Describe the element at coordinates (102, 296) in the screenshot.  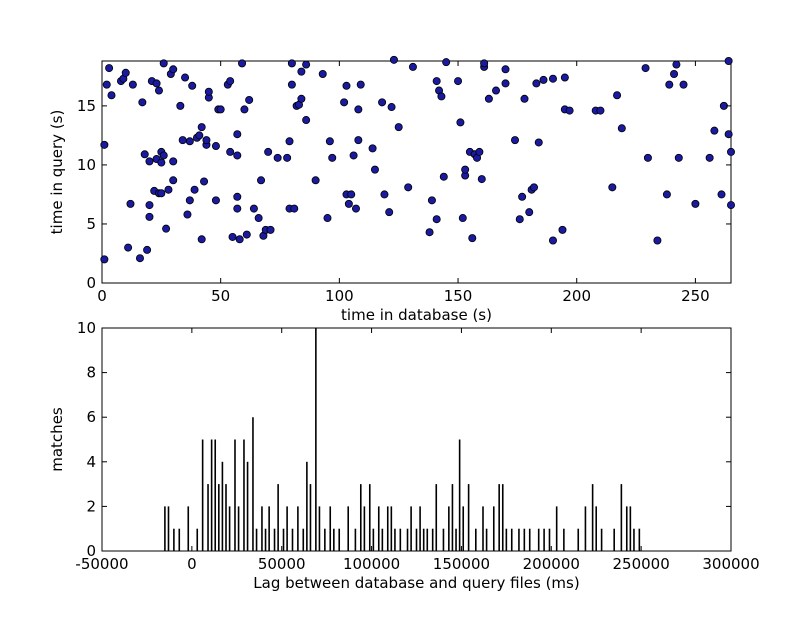
I see `scatter-x-tick-label: 0` at that location.